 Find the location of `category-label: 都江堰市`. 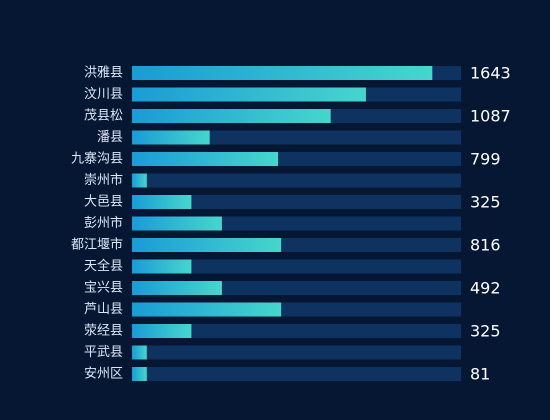

category-label: 都江堰市 is located at coordinates (97, 245).